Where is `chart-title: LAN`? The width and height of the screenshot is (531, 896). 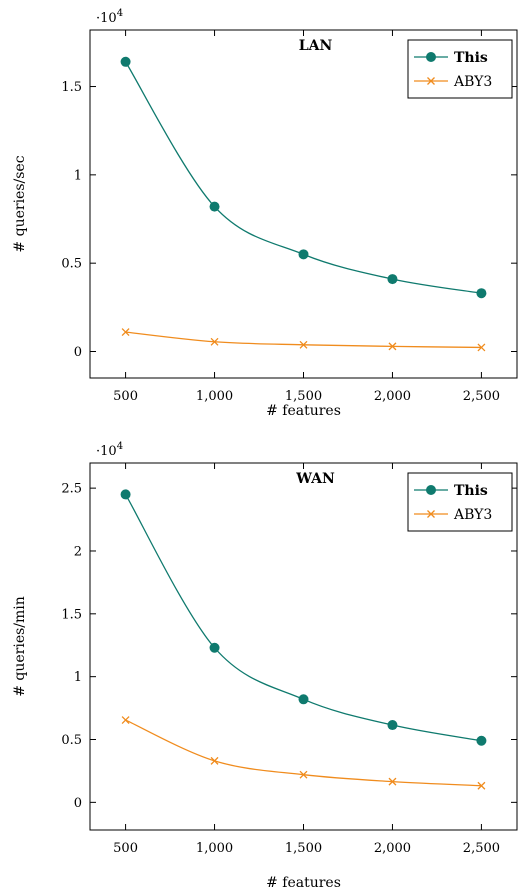
chart-title: LAN is located at coordinates (316, 46).